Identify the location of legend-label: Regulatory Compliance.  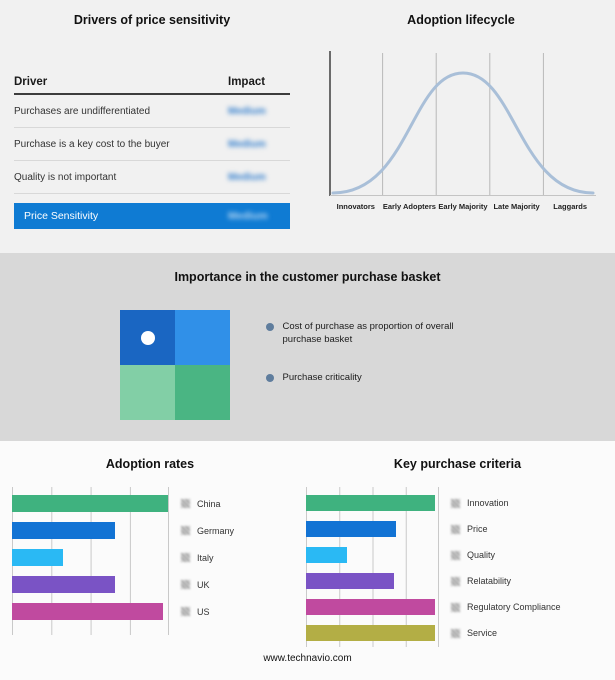
(514, 607).